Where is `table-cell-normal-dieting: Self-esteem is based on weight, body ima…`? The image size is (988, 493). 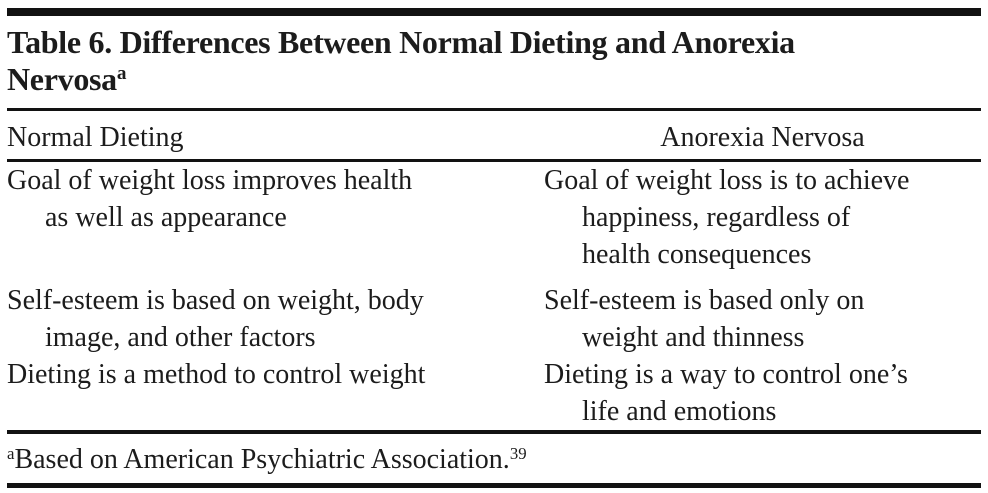 table-cell-normal-dieting: Self-esteem is based on weight, body ima… is located at coordinates (269, 319).